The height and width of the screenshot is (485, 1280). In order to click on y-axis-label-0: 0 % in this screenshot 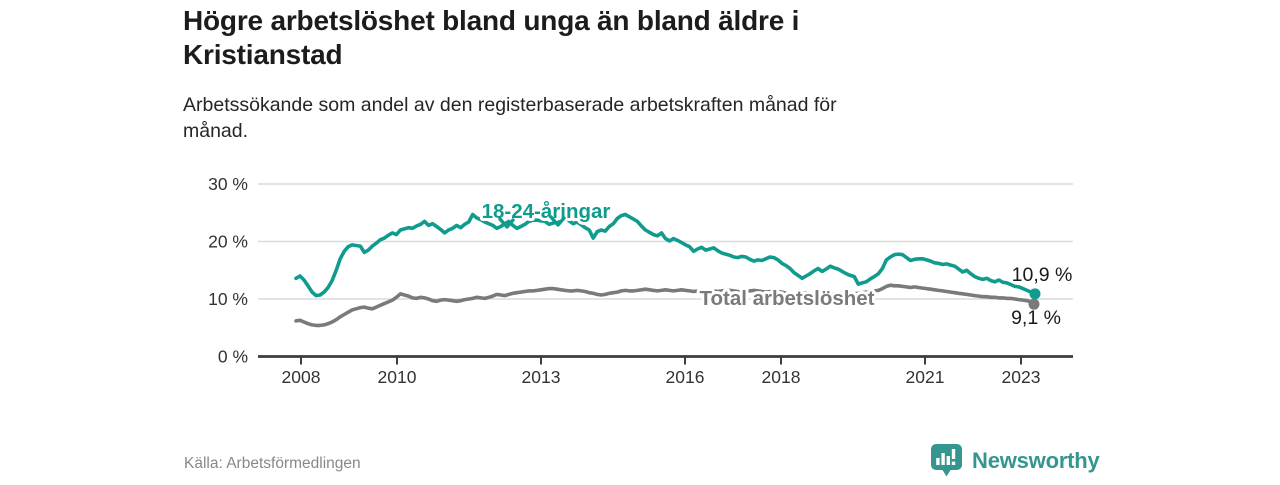, I will do `click(233, 357)`.